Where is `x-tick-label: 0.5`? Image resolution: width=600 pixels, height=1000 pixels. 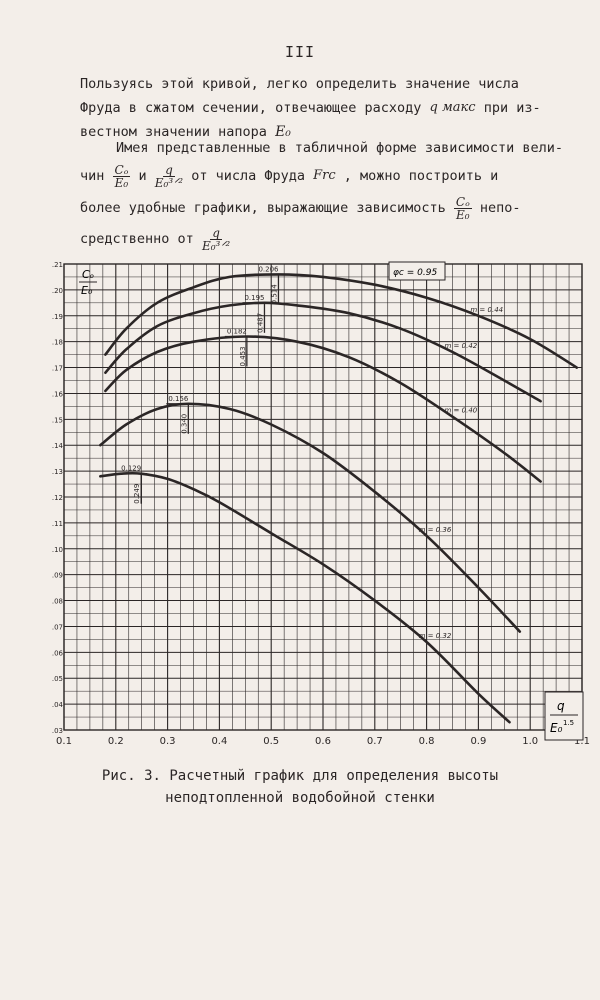 x-tick-label: 0.5 is located at coordinates (271, 741).